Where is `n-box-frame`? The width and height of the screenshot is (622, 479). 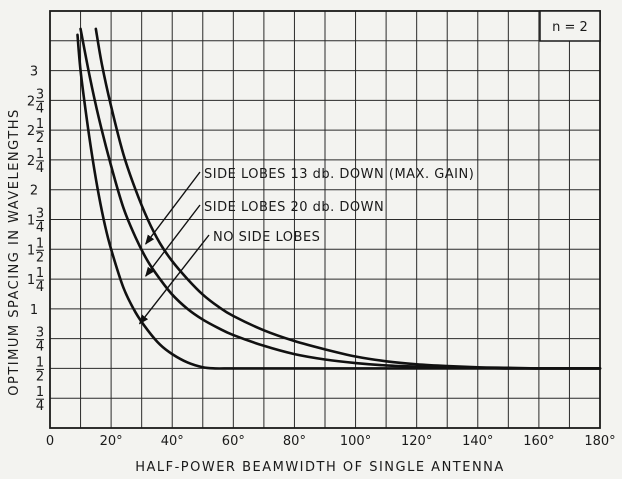
n-box-frame is located at coordinates (570, 26).